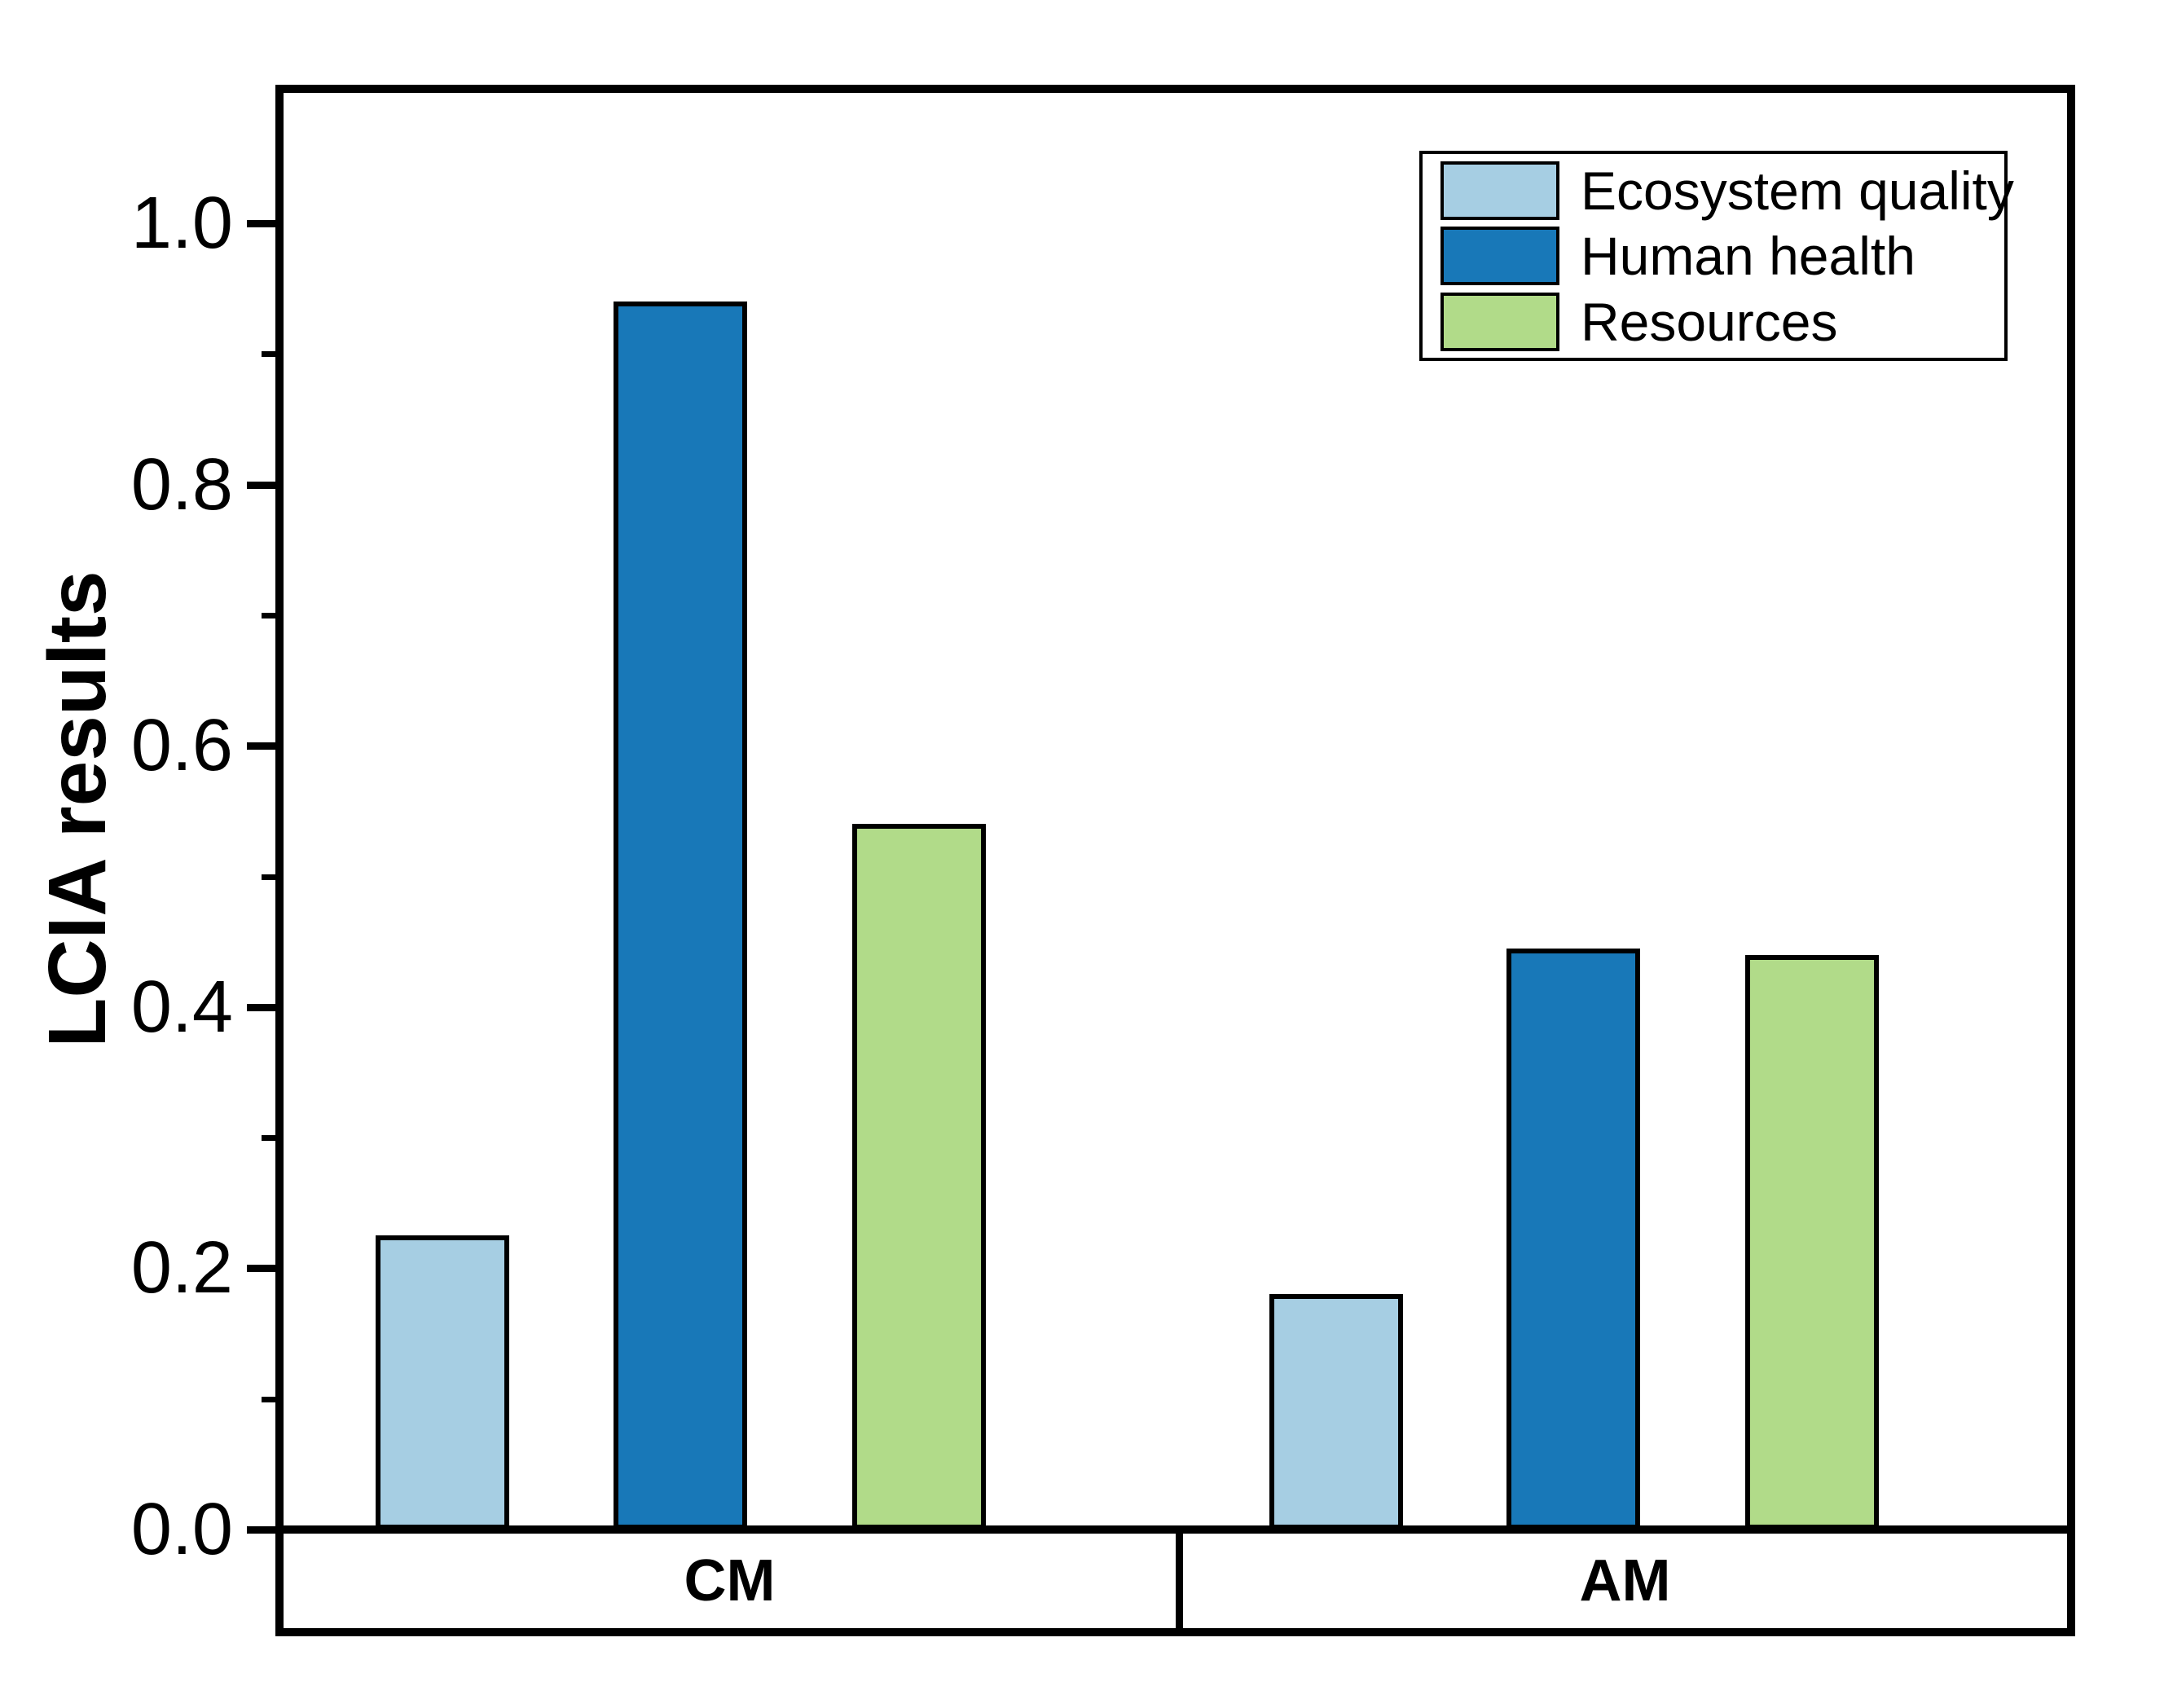  Describe the element at coordinates (181, 485) in the screenshot. I see `y-tick-label-0.8: 0.8` at that location.